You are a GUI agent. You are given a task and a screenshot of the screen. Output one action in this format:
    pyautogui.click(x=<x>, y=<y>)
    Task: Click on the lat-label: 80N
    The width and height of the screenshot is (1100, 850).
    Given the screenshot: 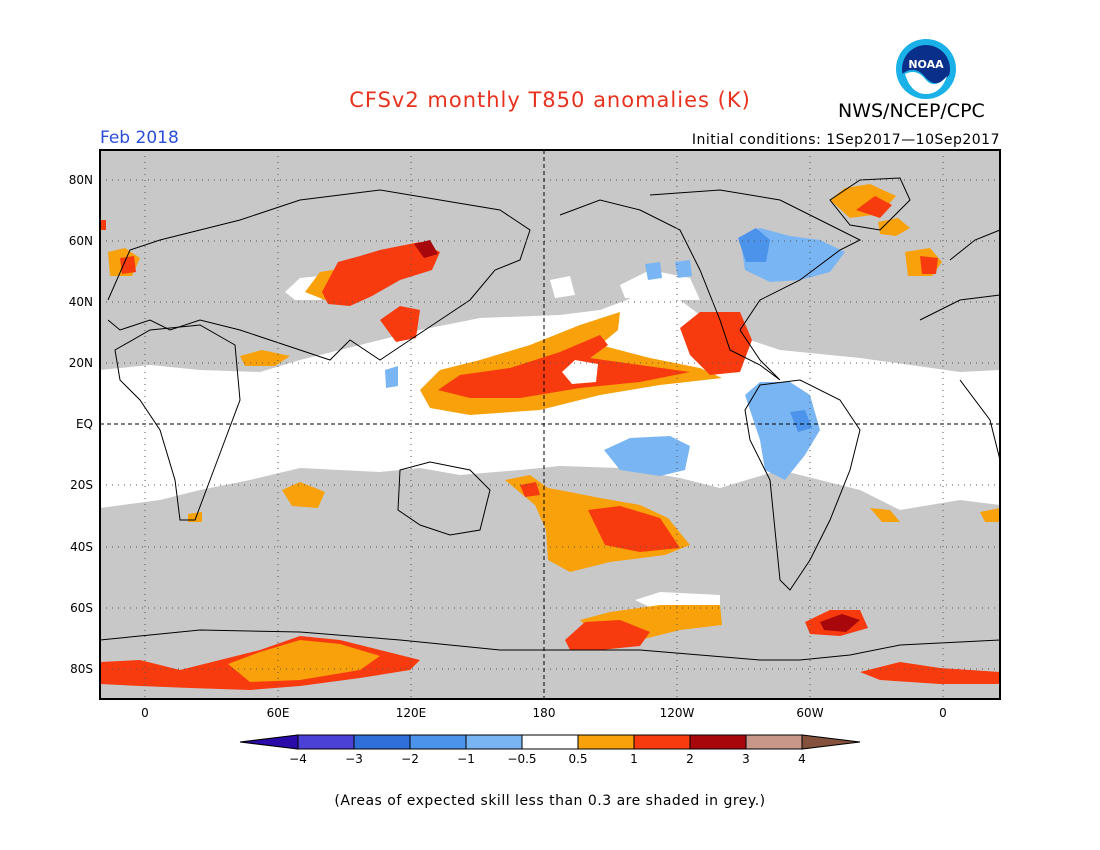 What is the action you would take?
    pyautogui.click(x=81, y=180)
    